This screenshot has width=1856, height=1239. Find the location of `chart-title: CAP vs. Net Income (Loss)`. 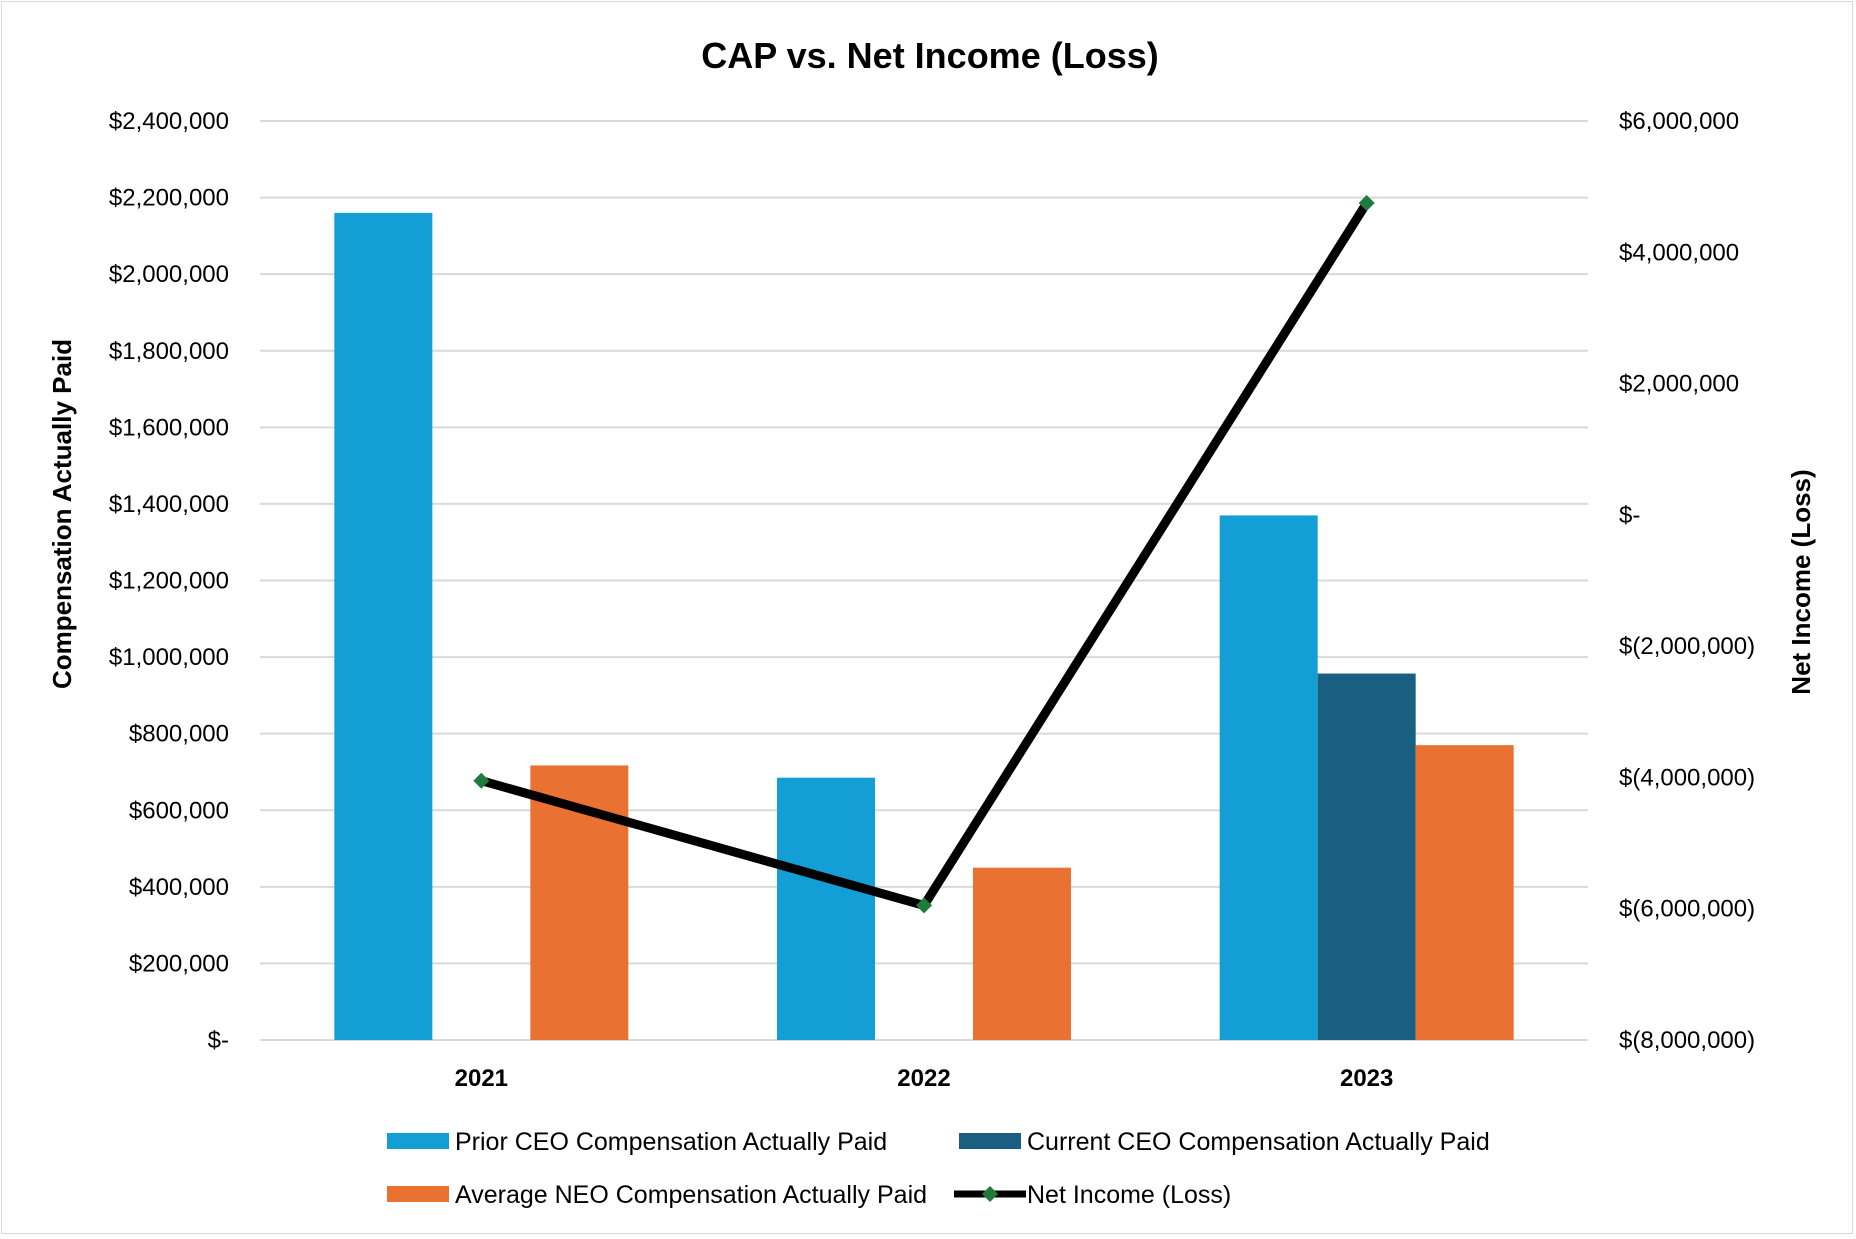

chart-title: CAP vs. Net Income (Loss) is located at coordinates (929, 55).